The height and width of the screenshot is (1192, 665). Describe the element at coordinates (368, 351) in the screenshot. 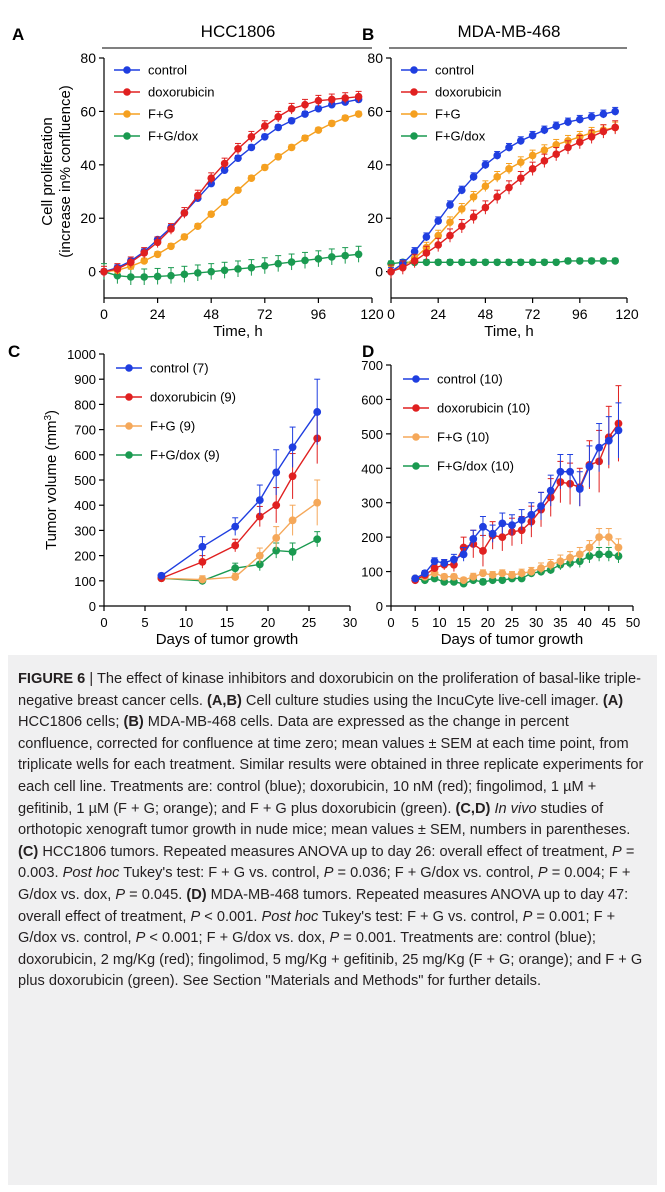

I see `panel-letter: D` at that location.